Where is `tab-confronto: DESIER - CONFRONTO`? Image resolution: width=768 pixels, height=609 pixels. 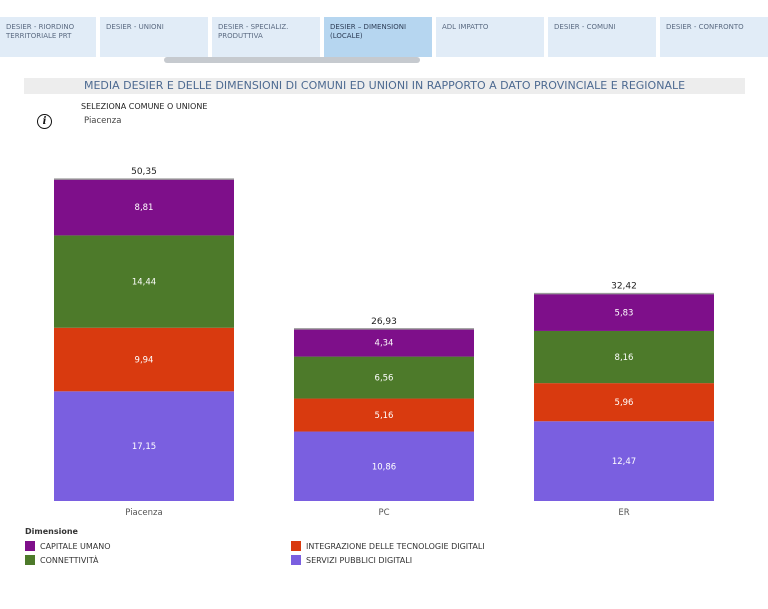
tab-confronto: DESIER - CONFRONTO is located at coordinates (714, 37).